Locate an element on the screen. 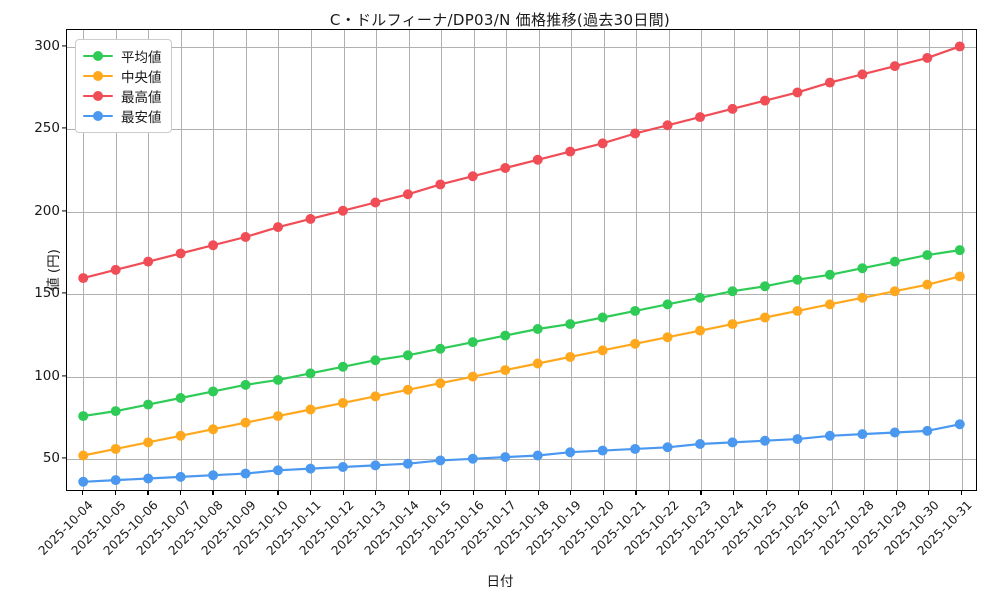  y-tick-label: 150 is located at coordinates (47, 293).